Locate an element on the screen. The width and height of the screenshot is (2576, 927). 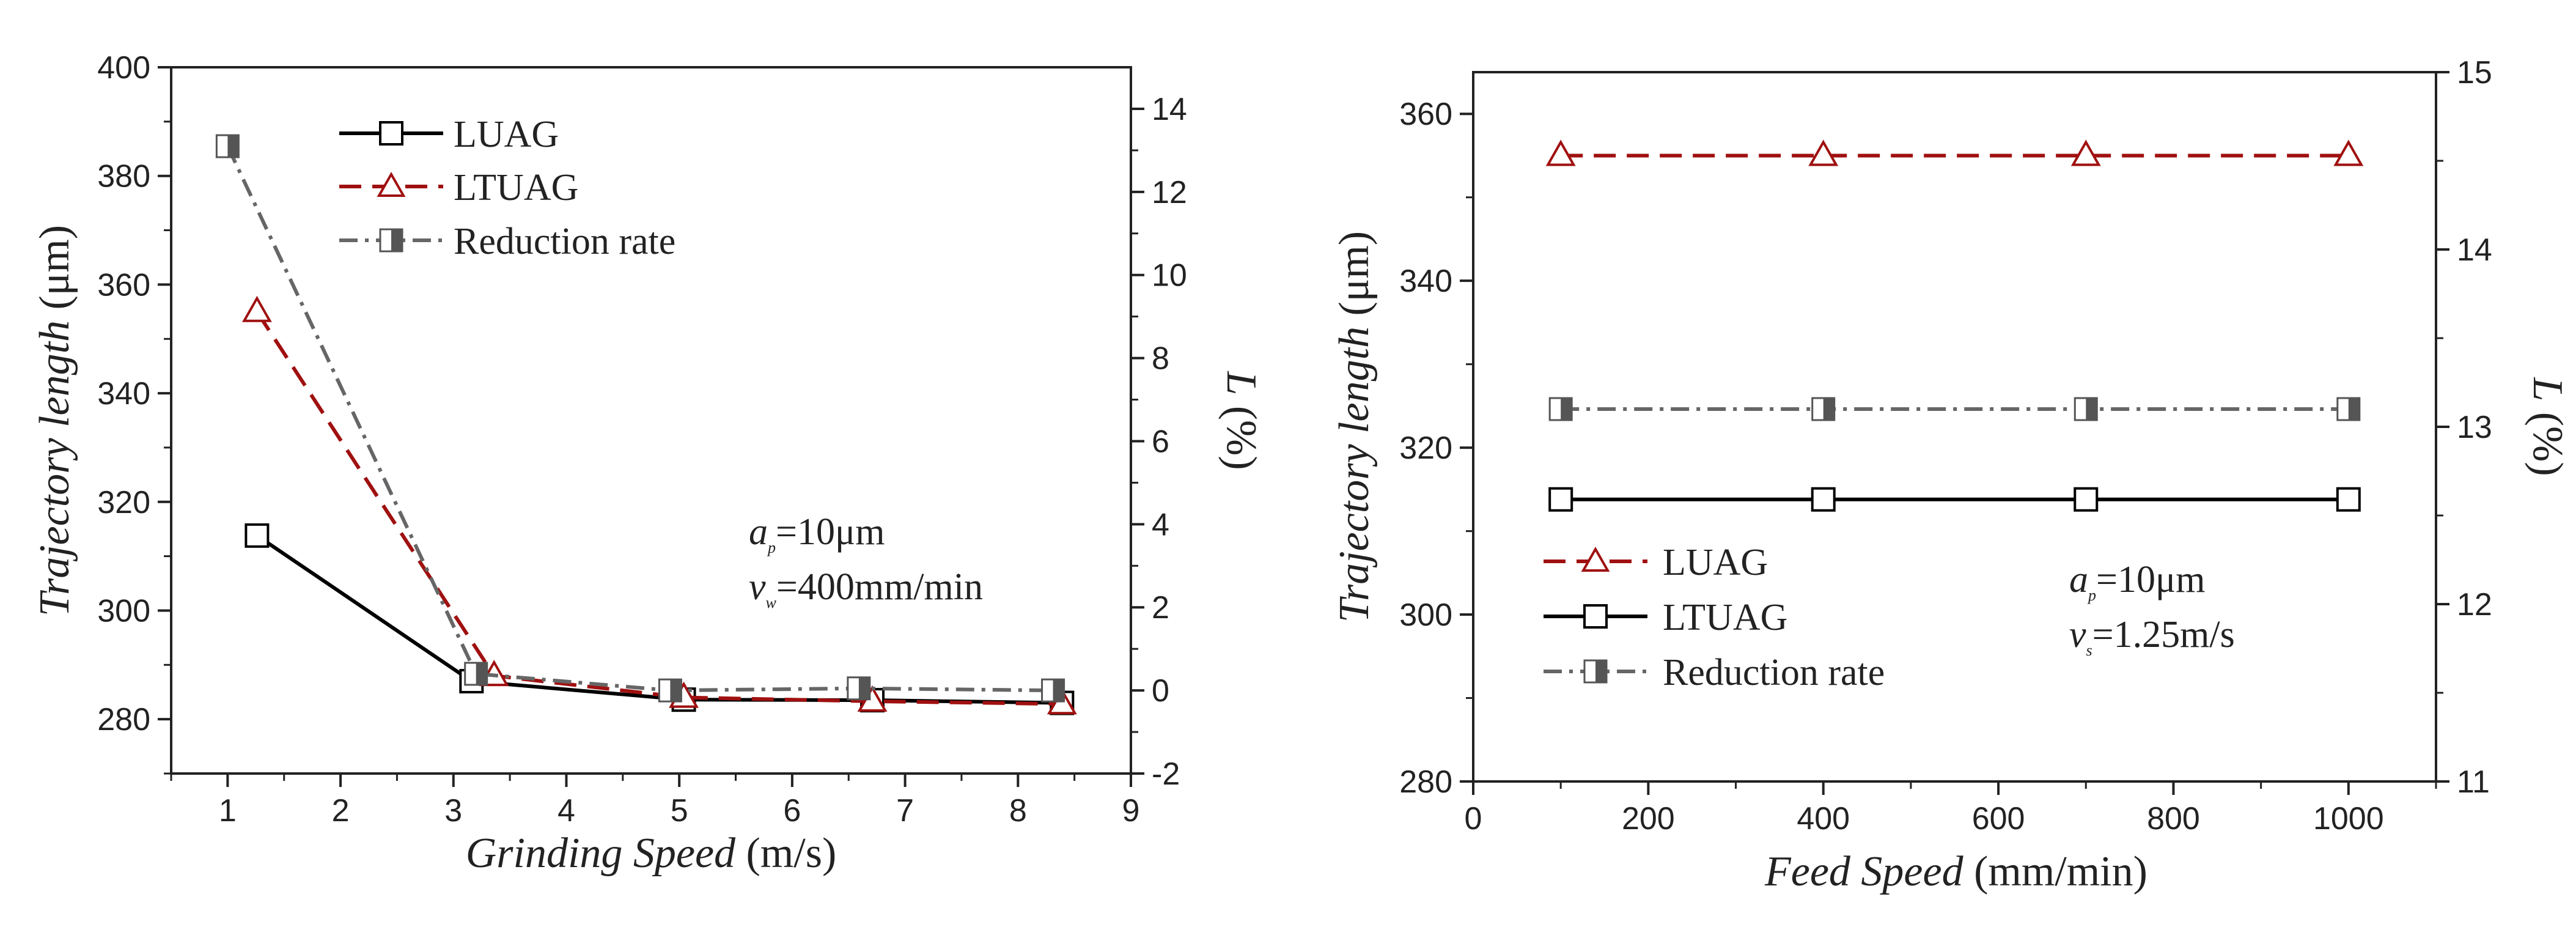
y-left-axis-ticks: 280 300 320 340 360 380 400 is located at coordinates (134, 412).